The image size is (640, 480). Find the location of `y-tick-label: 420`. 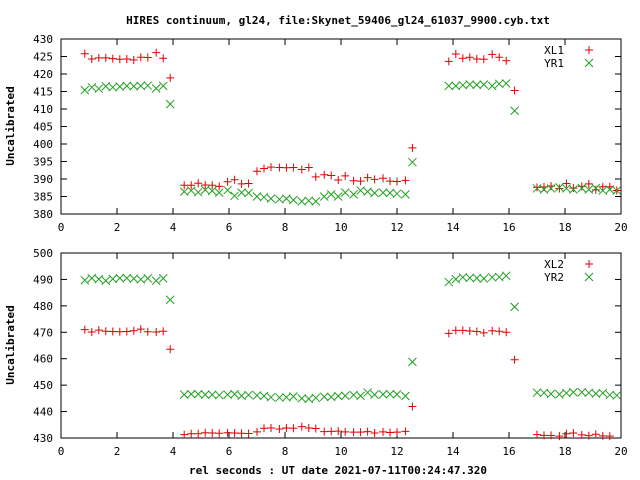

y-tick-label: 420 is located at coordinates (43, 74).